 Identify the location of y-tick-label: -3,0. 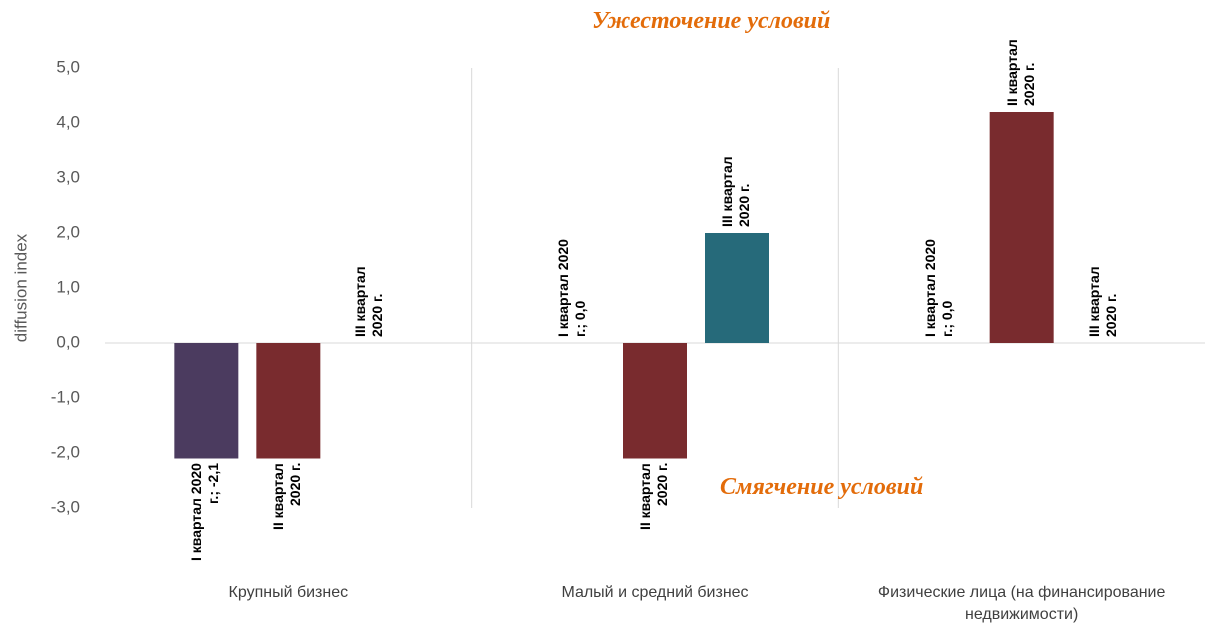
(65, 506).